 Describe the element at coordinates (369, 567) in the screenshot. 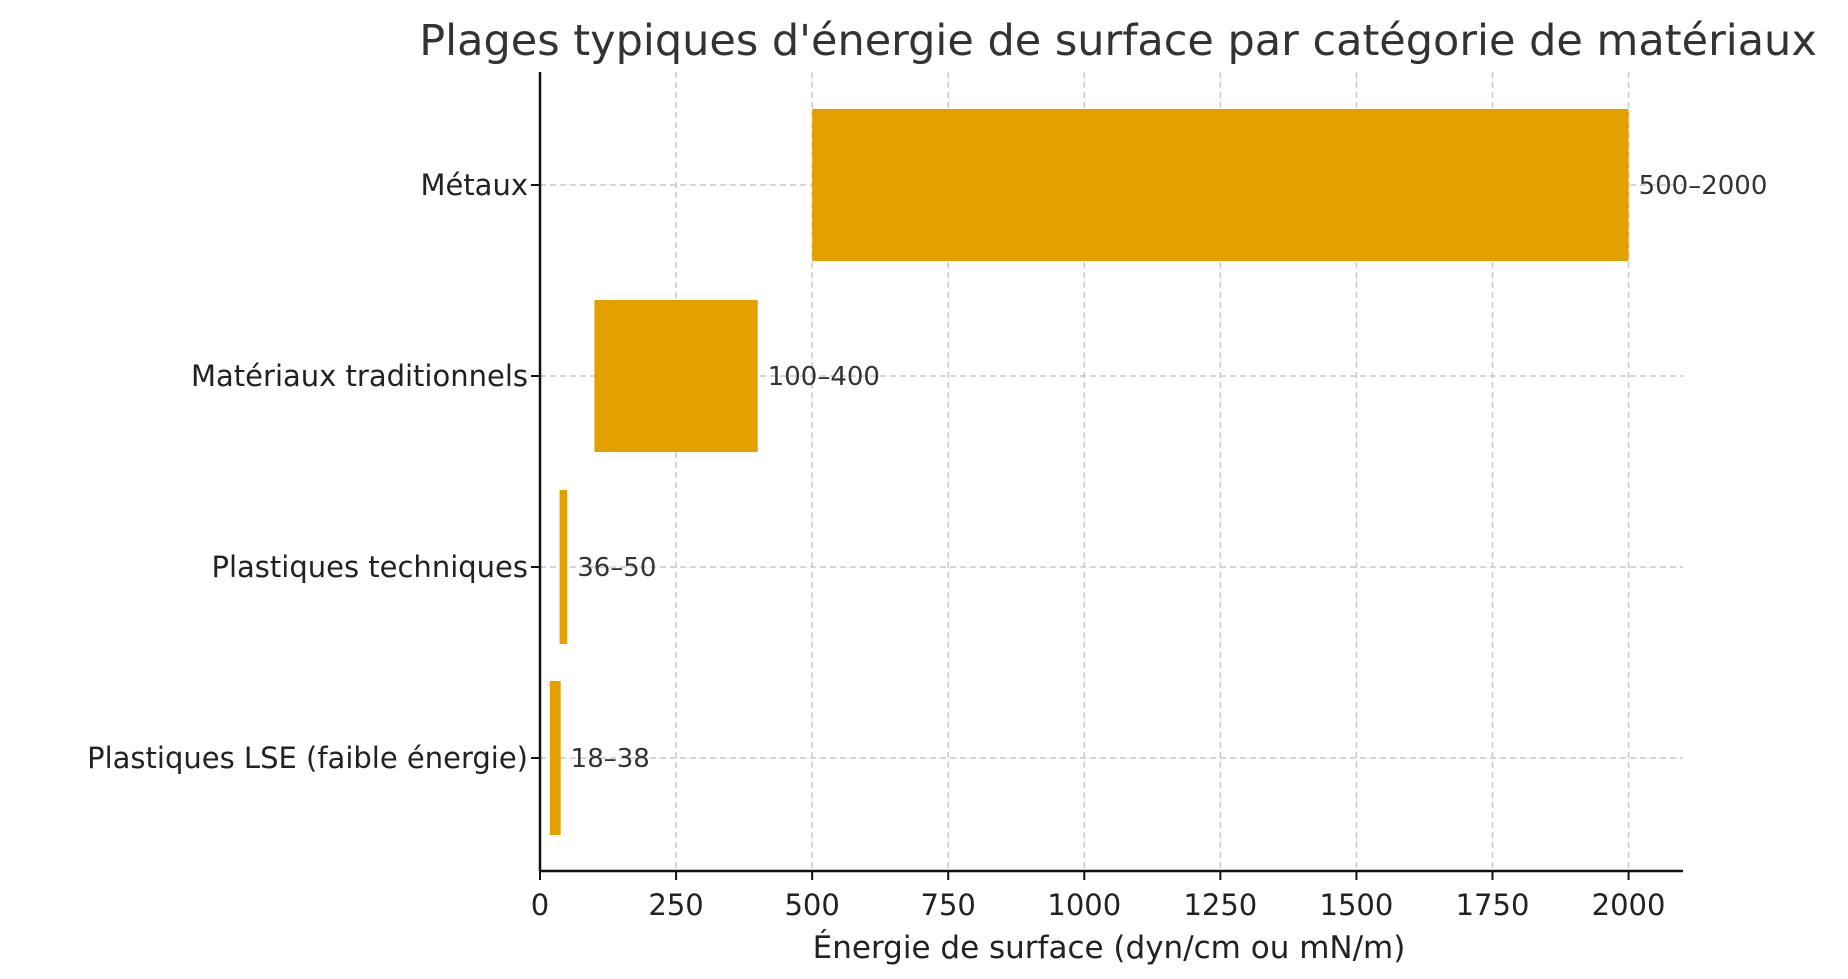

I see `category-label: Plastiques techniques` at that location.